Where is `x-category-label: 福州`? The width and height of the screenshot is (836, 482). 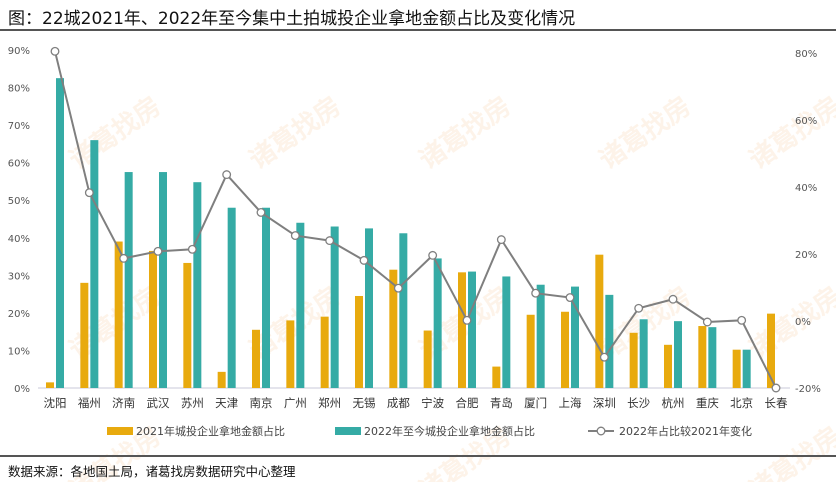
x-category-label: 福州 is located at coordinates (89, 403).